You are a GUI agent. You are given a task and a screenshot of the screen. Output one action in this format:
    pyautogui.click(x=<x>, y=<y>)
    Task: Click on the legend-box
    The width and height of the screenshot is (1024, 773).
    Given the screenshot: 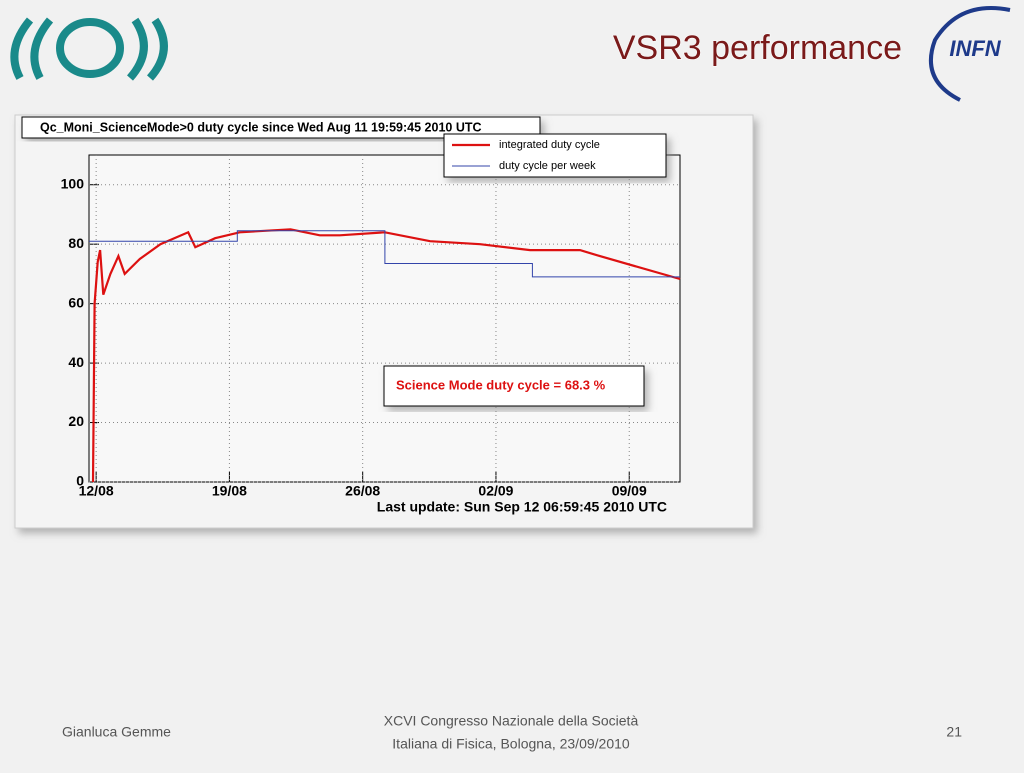 What is the action you would take?
    pyautogui.click(x=555, y=155)
    